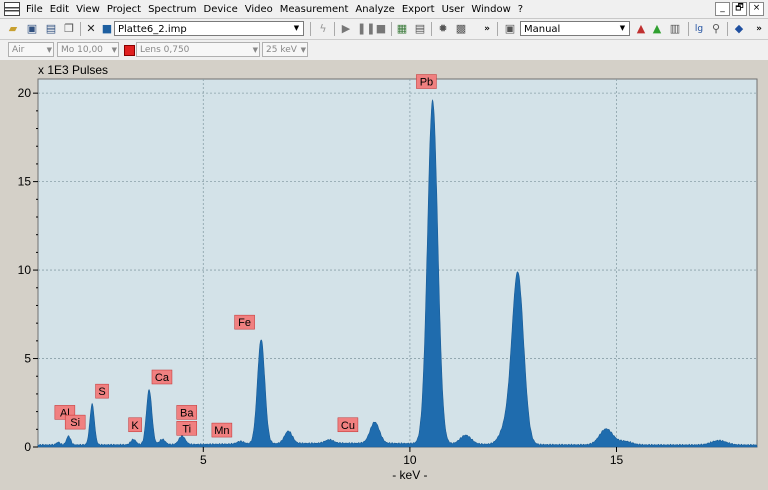 The height and width of the screenshot is (490, 768). I want to click on menu-window: Window, so click(491, 9).